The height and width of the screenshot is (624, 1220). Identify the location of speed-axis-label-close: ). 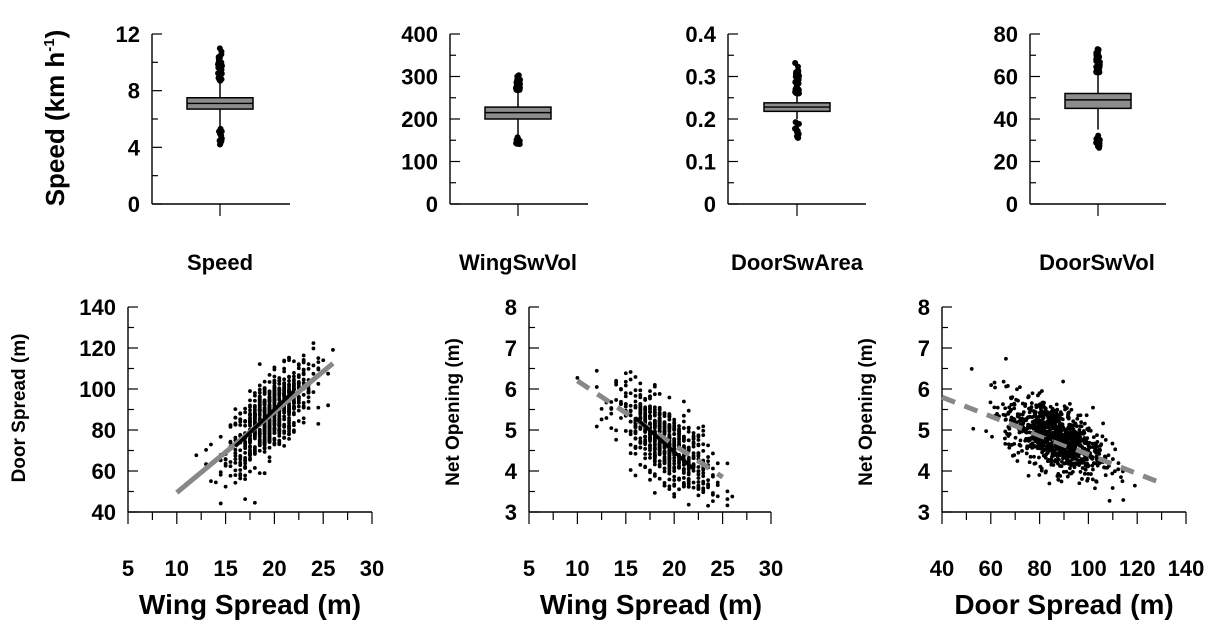
(55, 34).